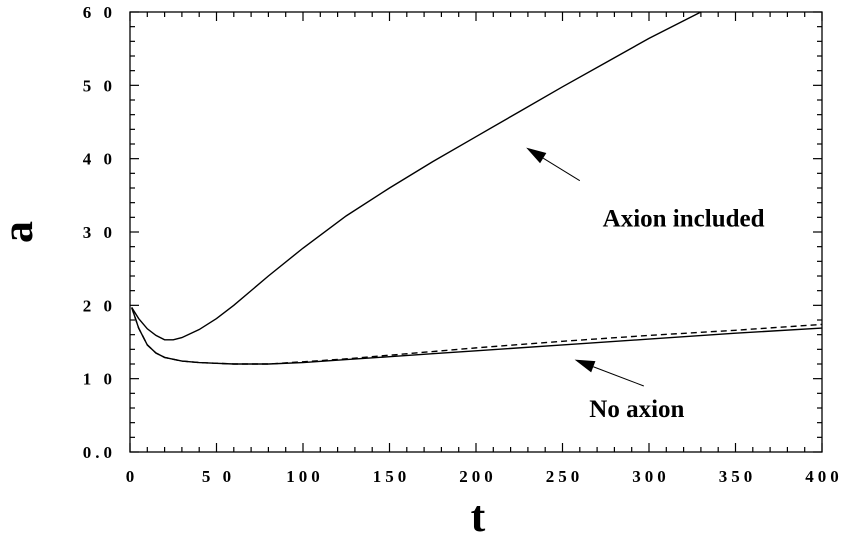 The image size is (845, 543). What do you see at coordinates (645, 285) in the screenshot?
I see `annotation-layer: Axion included No axion` at bounding box center [645, 285].